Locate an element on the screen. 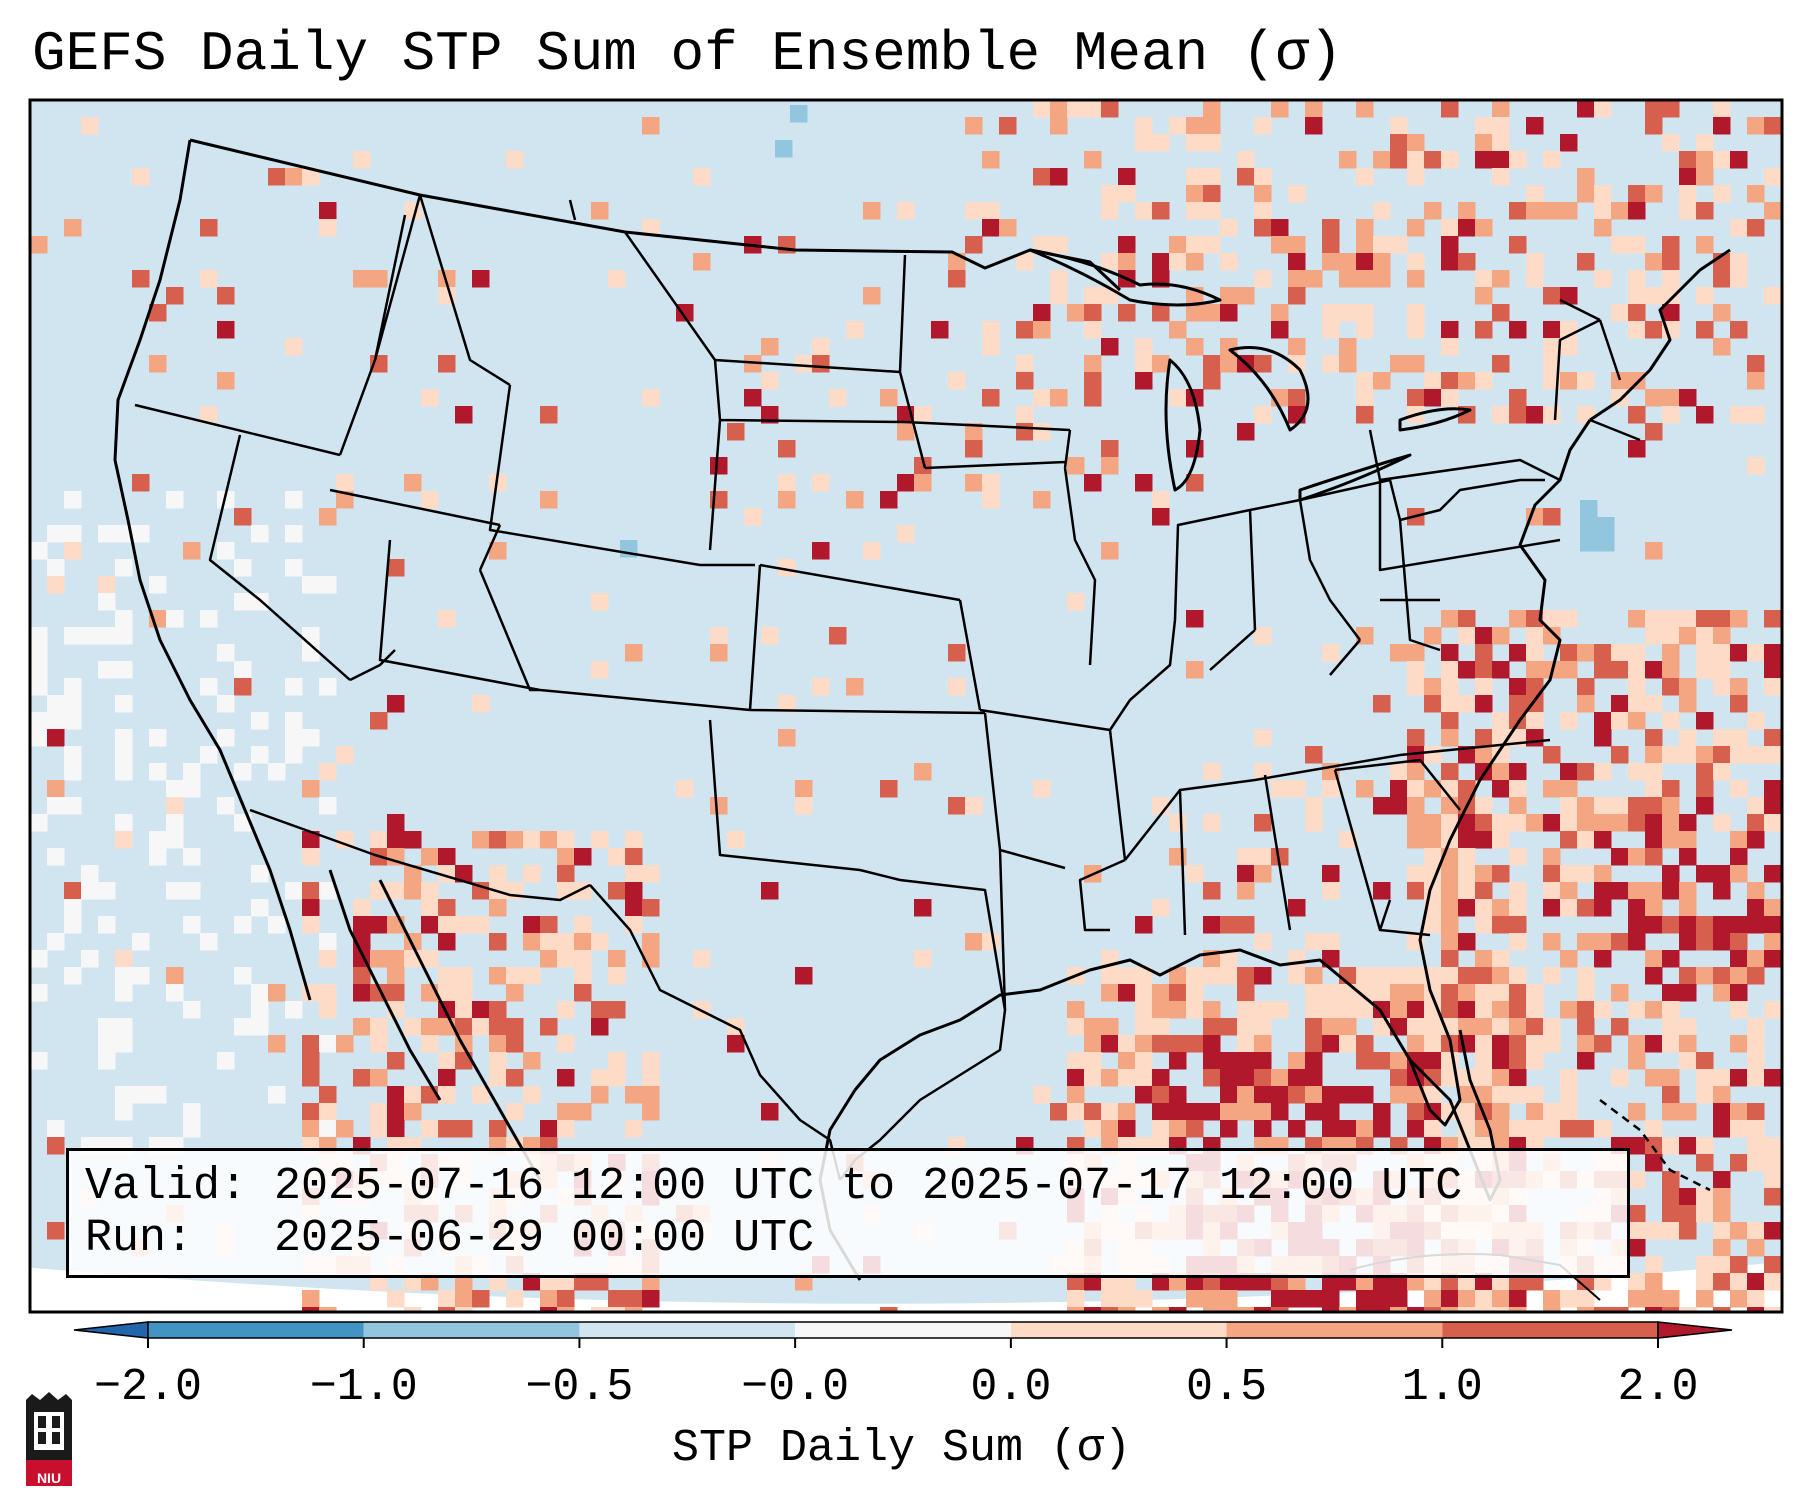 This screenshot has height=1506, width=1803. stp-cell-negative is located at coordinates (1606, 543).